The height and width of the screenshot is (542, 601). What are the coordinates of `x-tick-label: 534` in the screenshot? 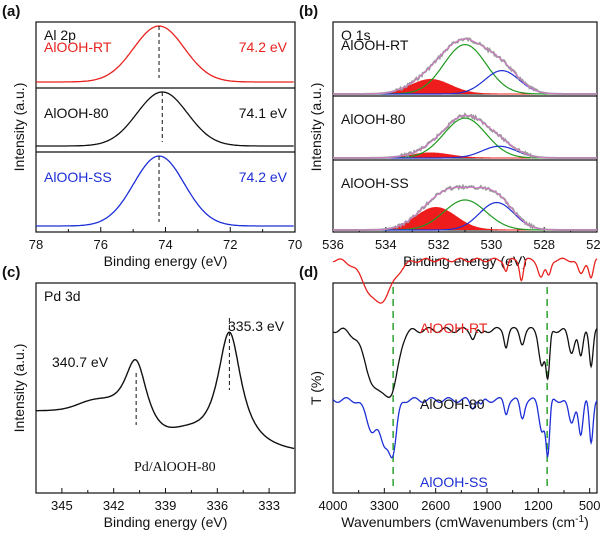 It's located at (386, 244).